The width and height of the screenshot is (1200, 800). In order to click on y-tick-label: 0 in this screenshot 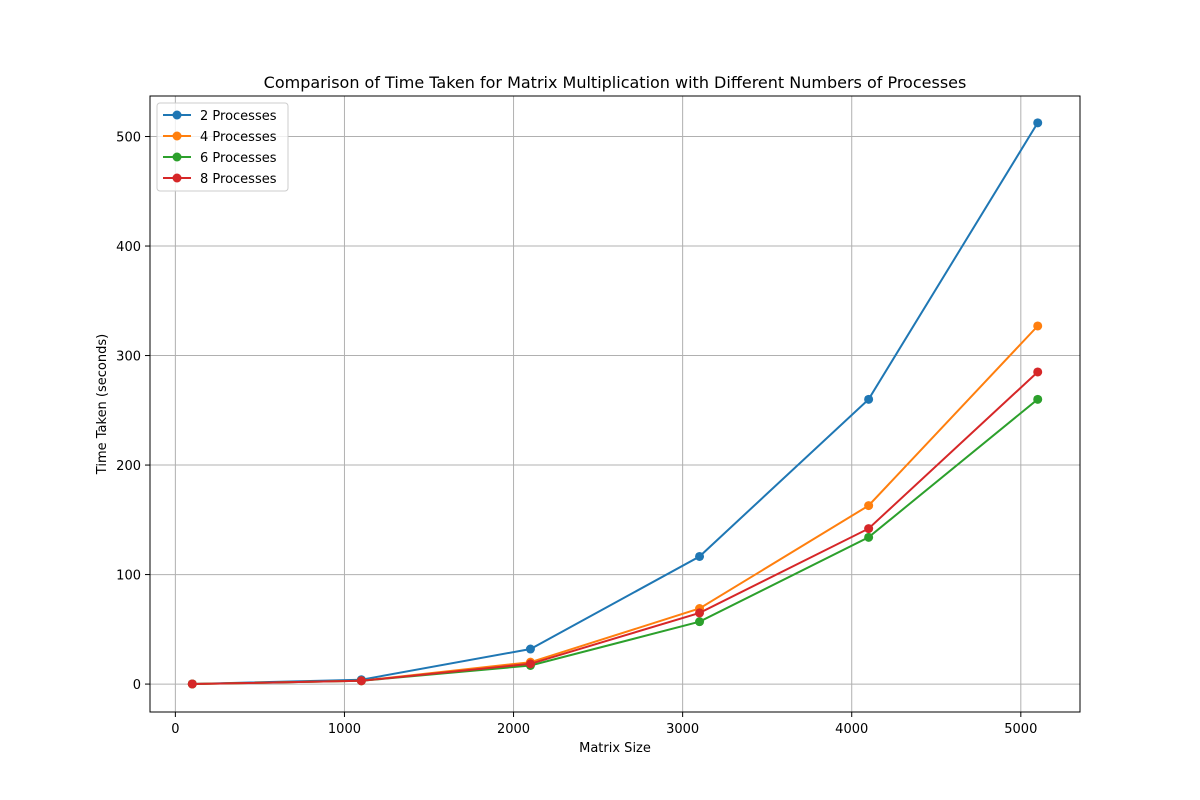, I will do `click(137, 685)`.